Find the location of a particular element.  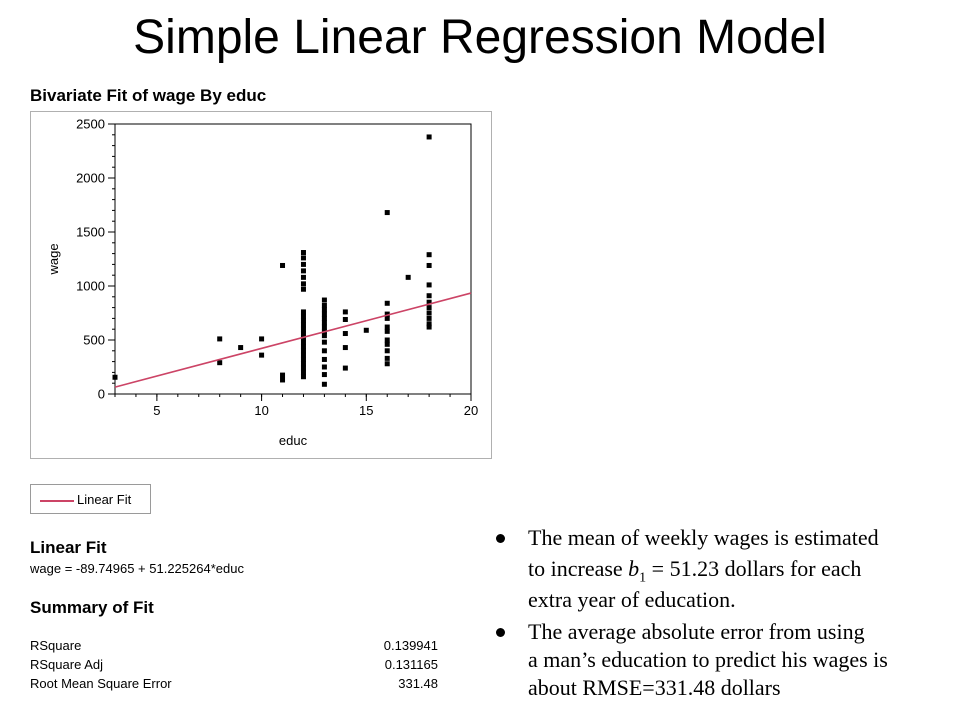

math-subscript: 1 is located at coordinates (643, 578).